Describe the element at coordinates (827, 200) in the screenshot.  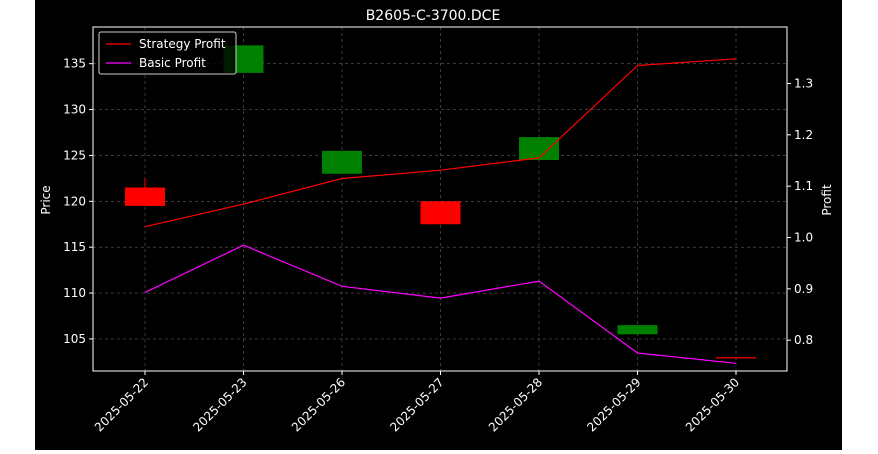
I see `right-axis-label: Profit` at that location.